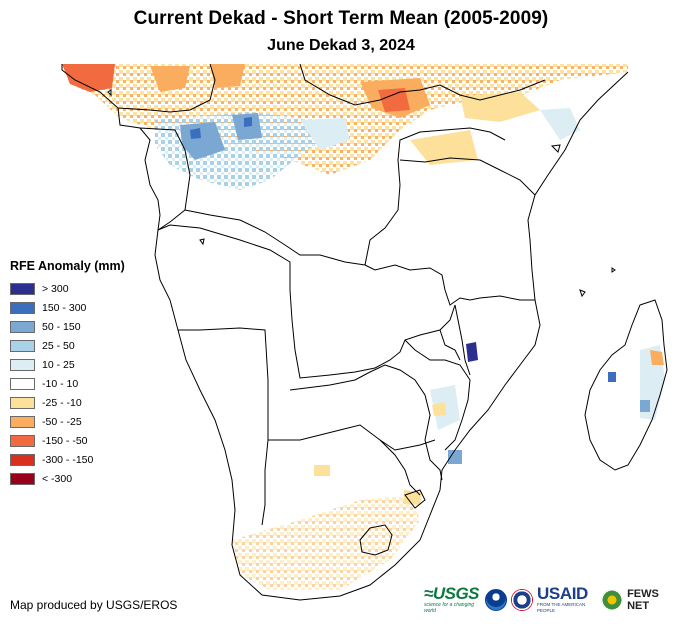 The image size is (682, 624). I want to click on legend-row: 10 - 25, so click(67, 364).